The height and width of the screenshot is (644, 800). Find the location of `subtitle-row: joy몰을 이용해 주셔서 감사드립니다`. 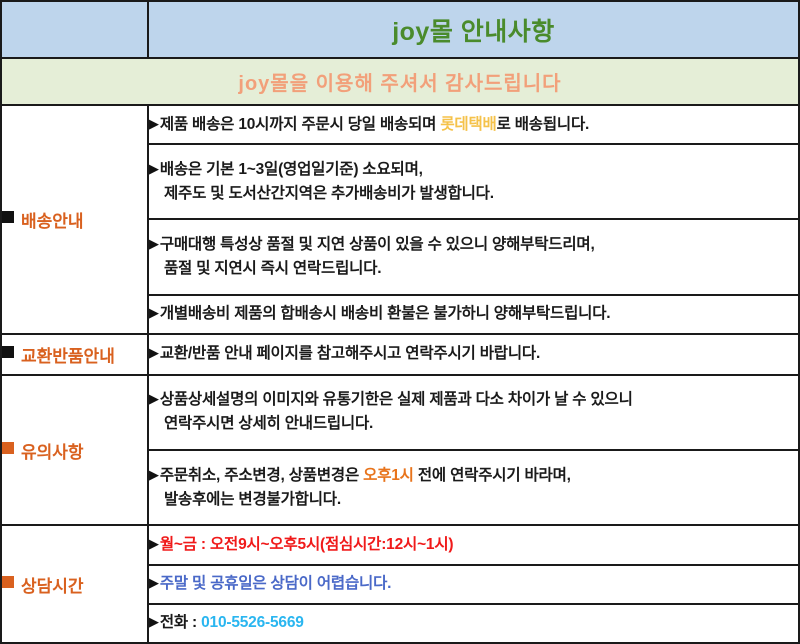

subtitle-row: joy몰을 이용해 주셔서 감사드립니다 is located at coordinates (400, 81).